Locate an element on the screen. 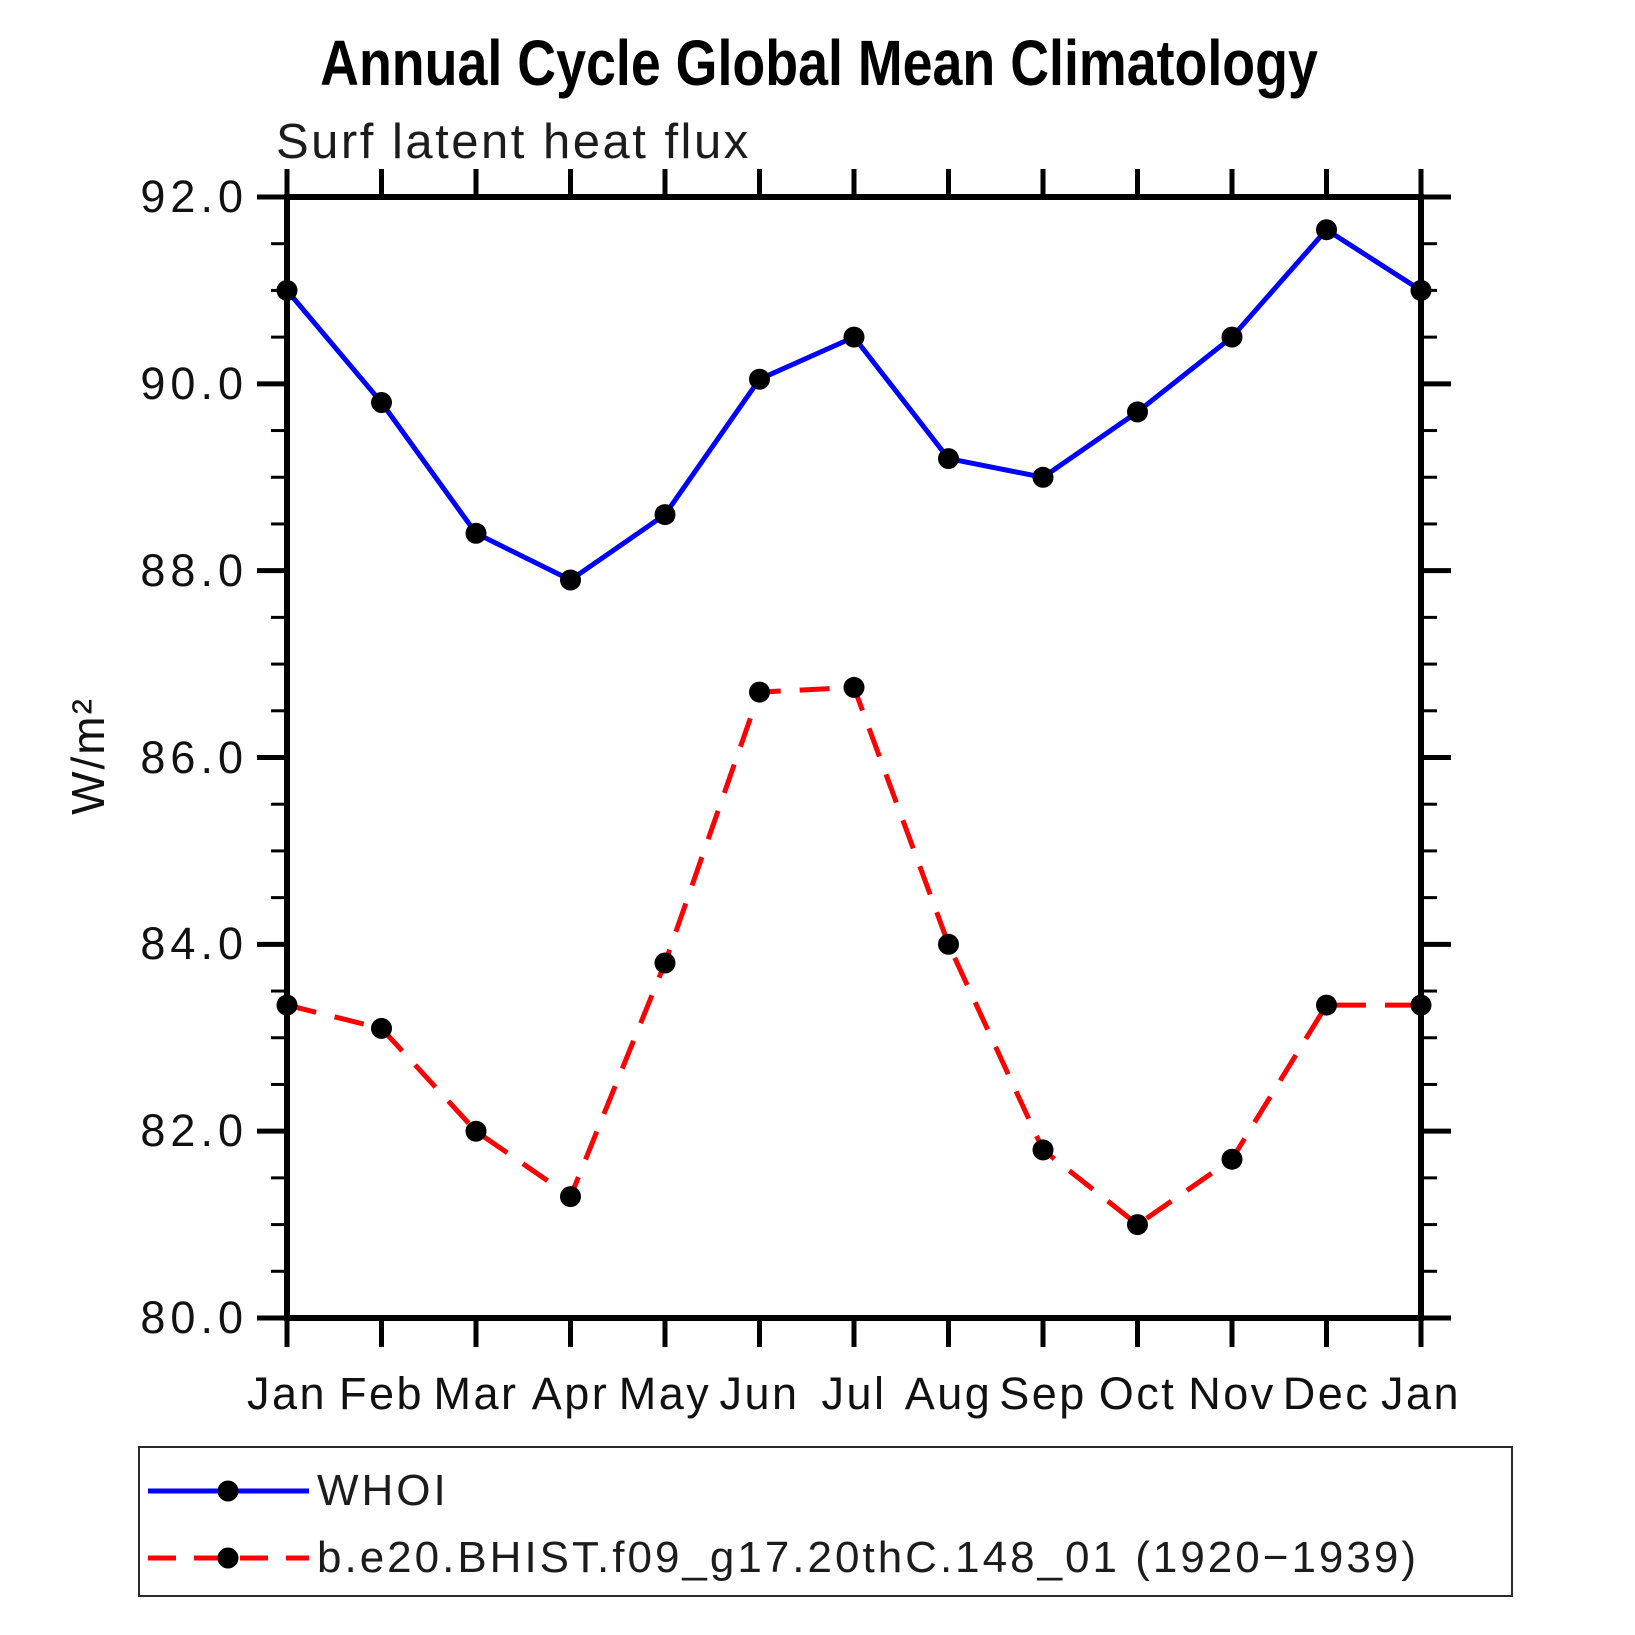 The image size is (1635, 1635). x-tick-label: Aug is located at coordinates (948, 1393).